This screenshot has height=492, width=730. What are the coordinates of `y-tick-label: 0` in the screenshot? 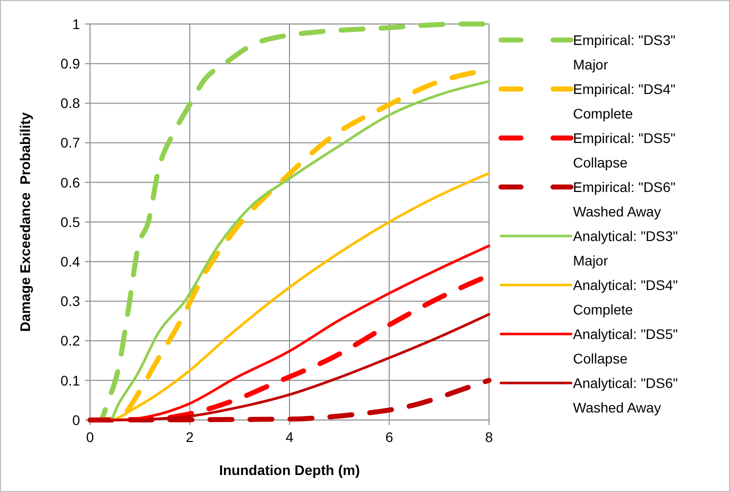 It's located at (76, 420).